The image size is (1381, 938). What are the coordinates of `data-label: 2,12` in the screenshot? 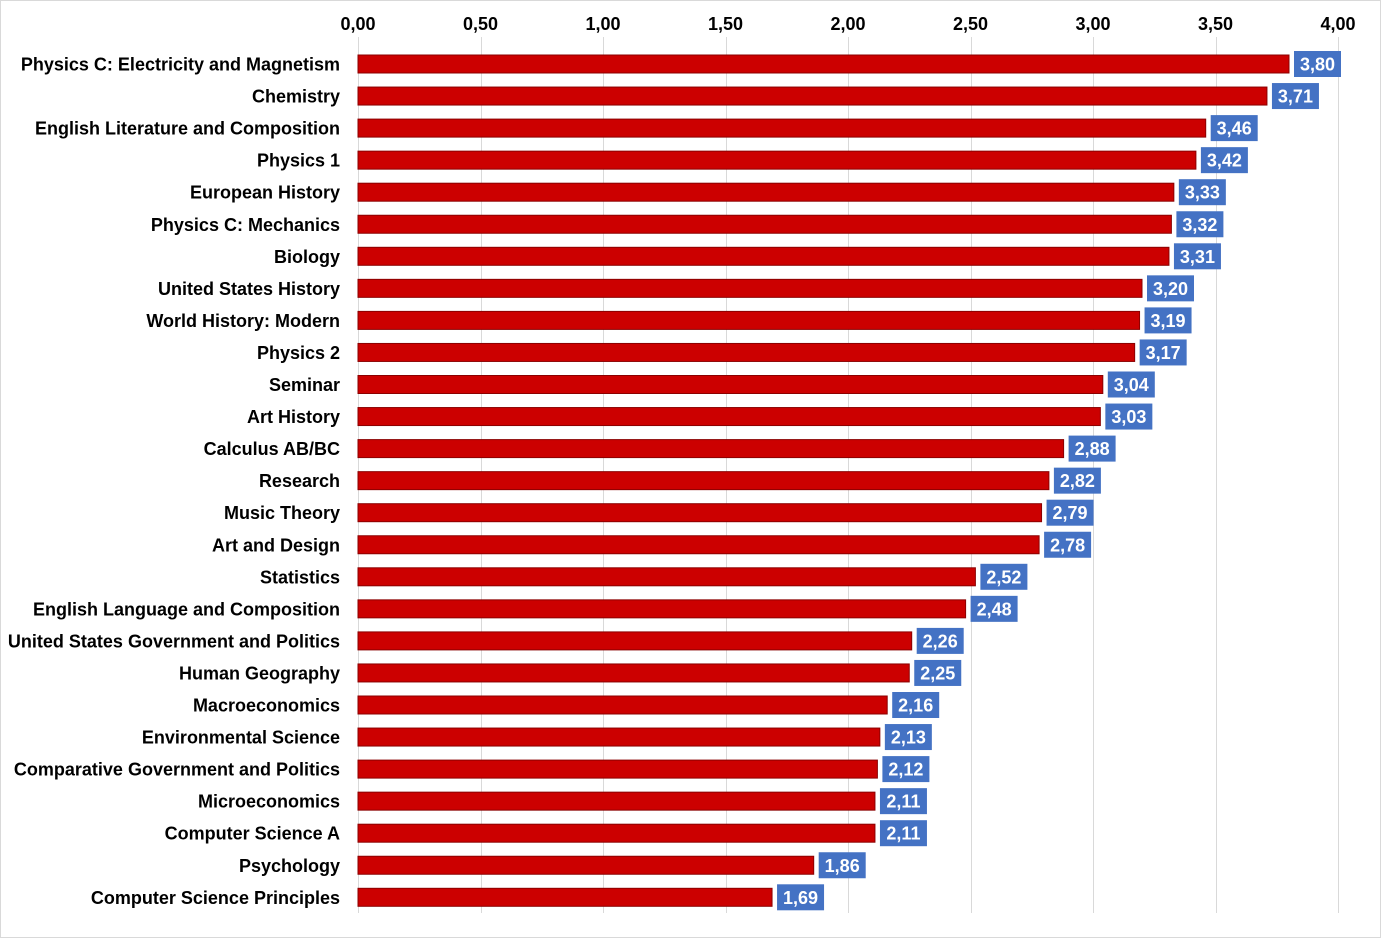 It's located at (905, 770).